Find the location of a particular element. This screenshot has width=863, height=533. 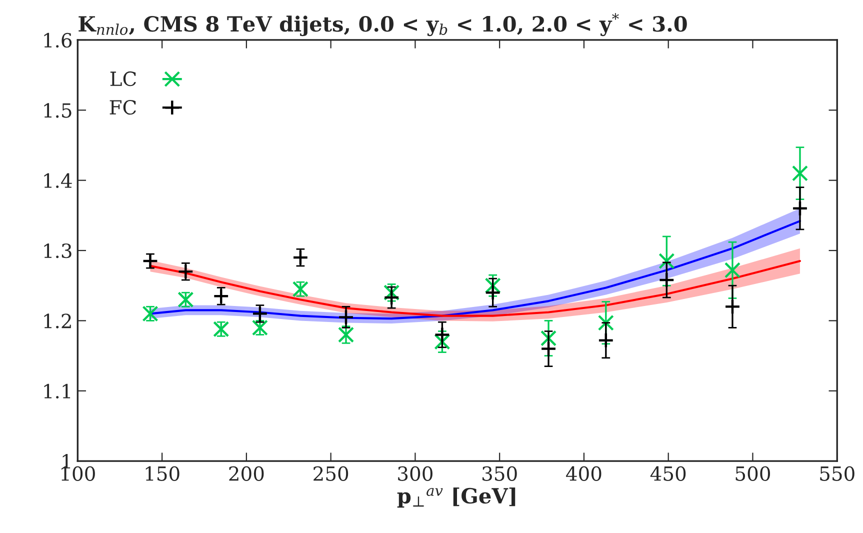

chart-title: K$_{nnlo}$, CMS 8 TeV dijets, 0.0 < y$_{b}$ < 1.0, 2.0 < y$^{*}$ < 3.0 is located at coordinates (382, 24).